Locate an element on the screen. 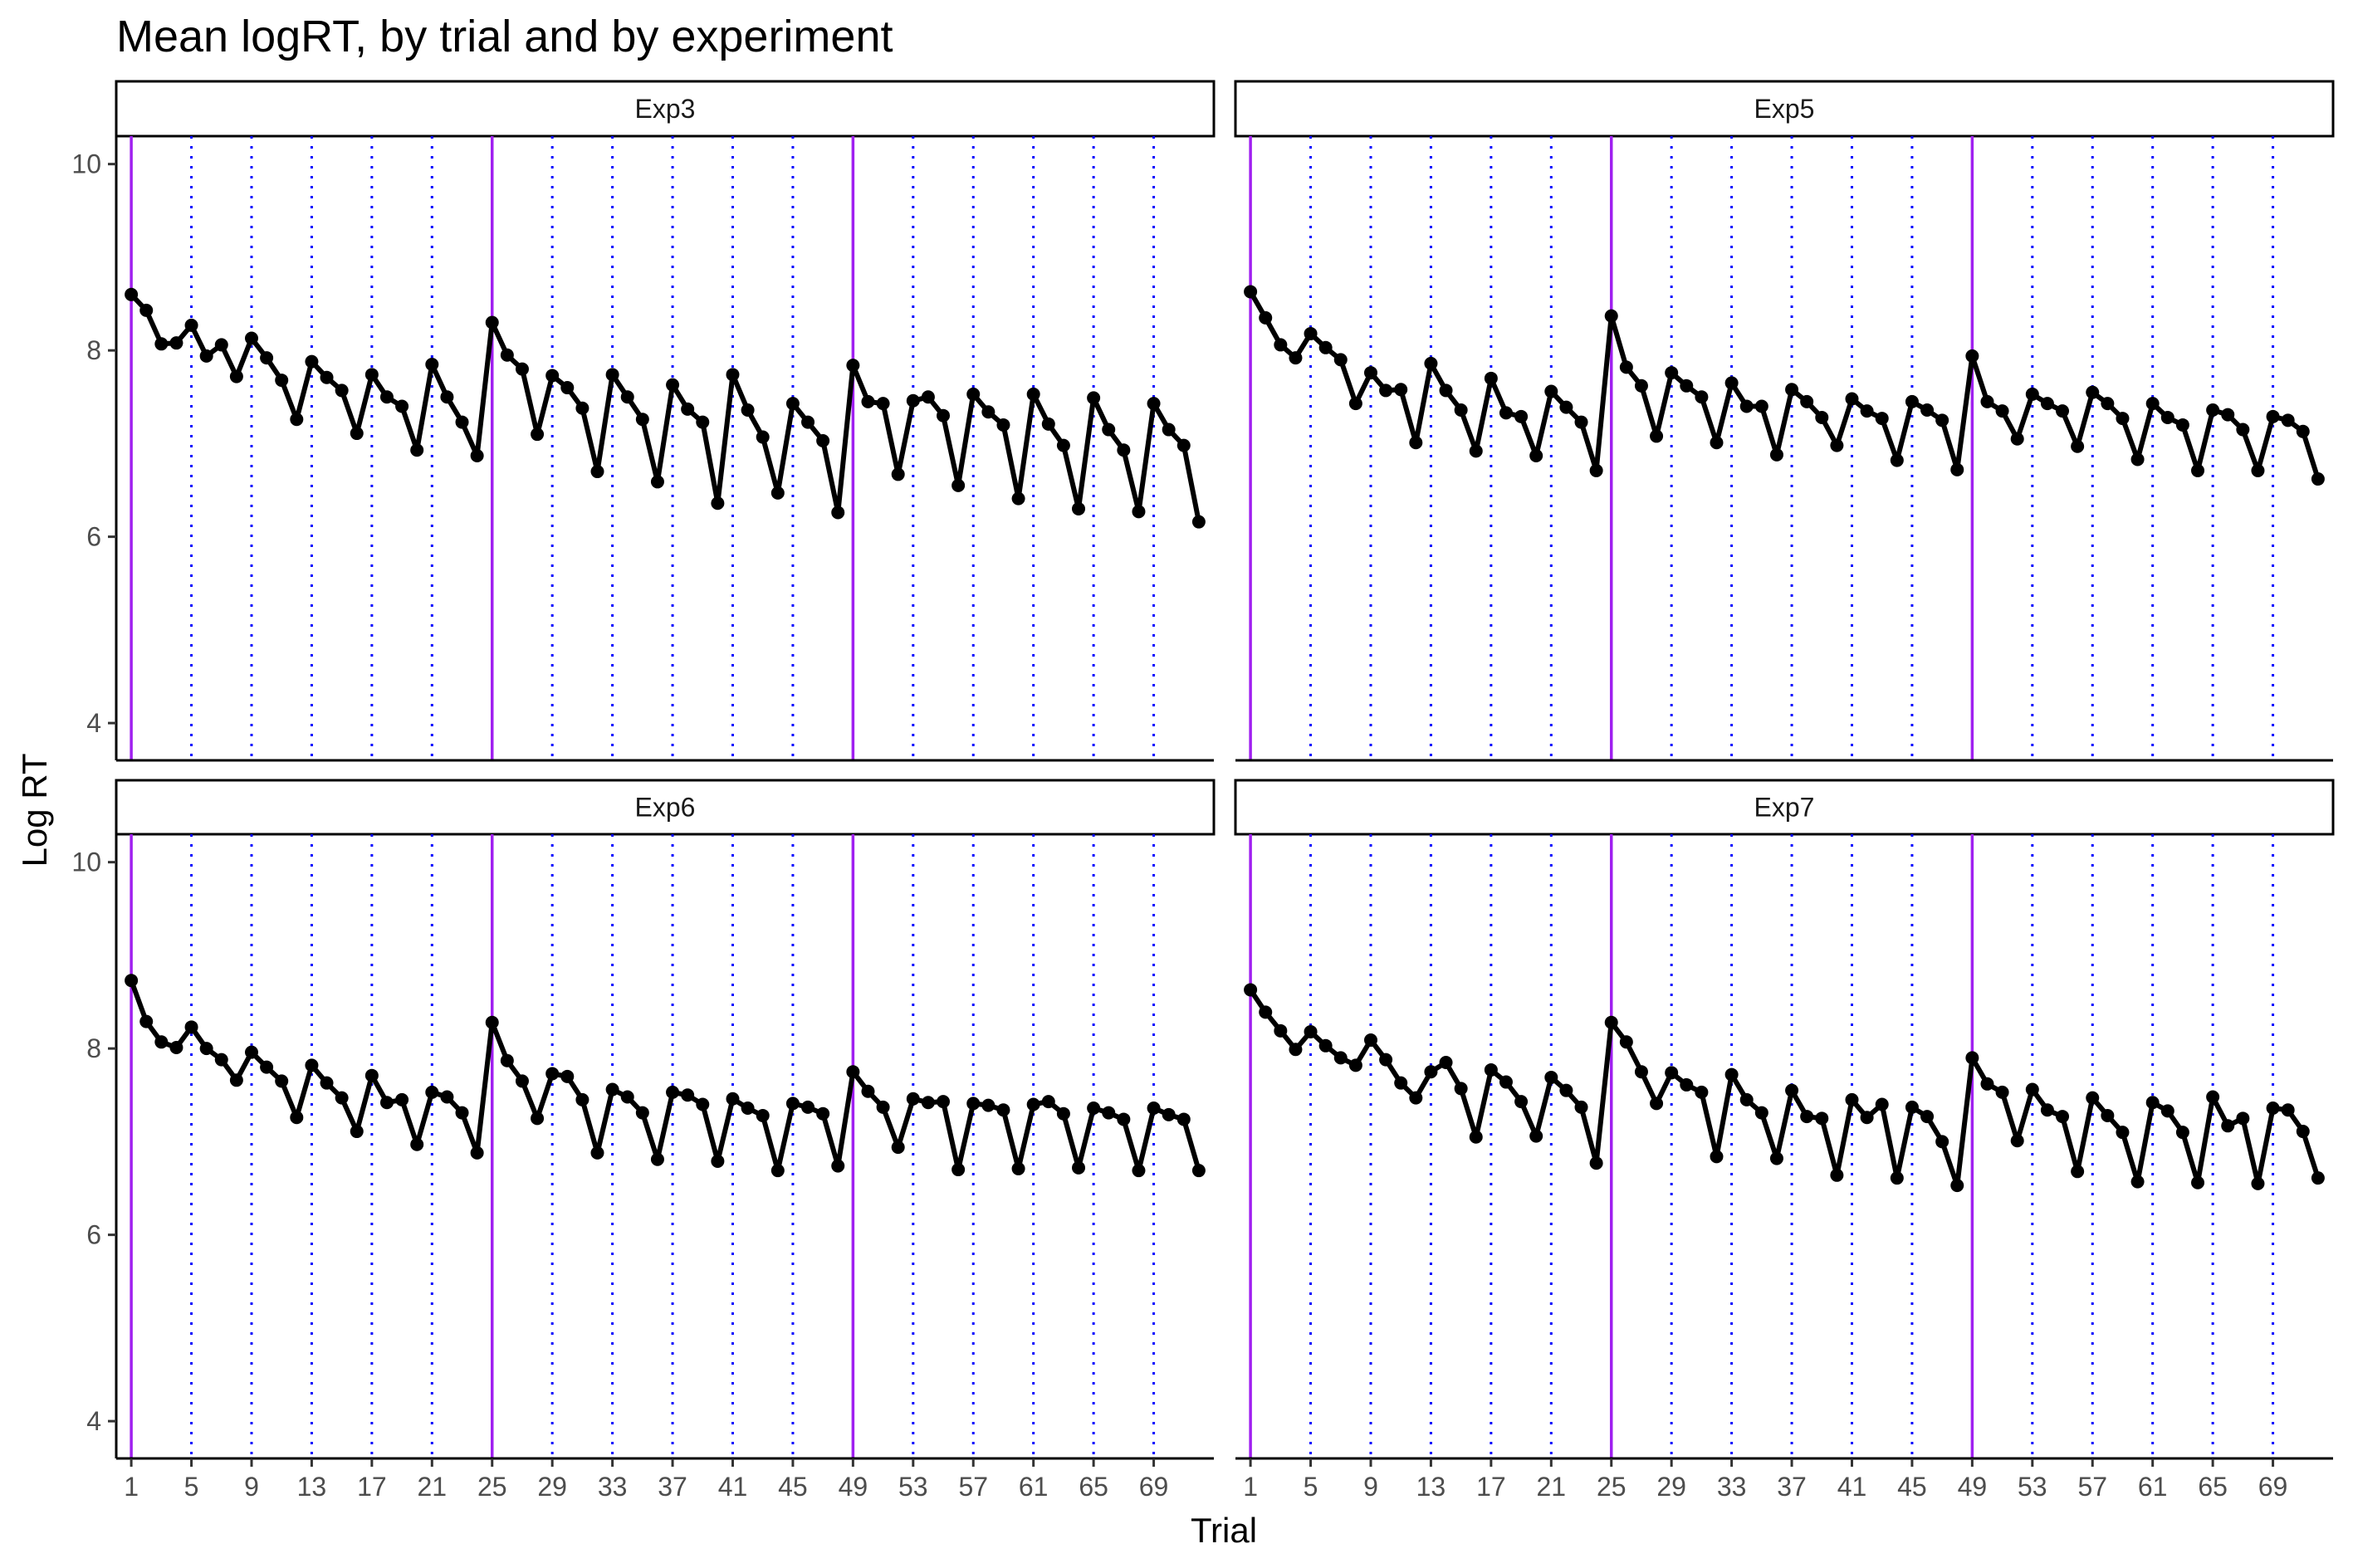 The width and height of the screenshot is (2353, 1568). strip-label: Exp5 is located at coordinates (1785, 109).